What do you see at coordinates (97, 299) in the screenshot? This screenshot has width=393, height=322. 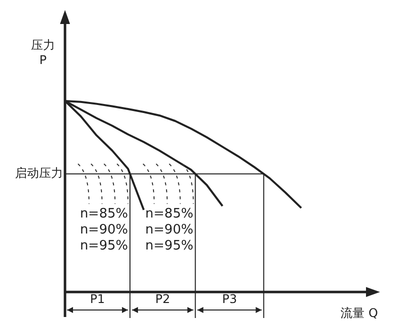 I see `text: P1` at bounding box center [97, 299].